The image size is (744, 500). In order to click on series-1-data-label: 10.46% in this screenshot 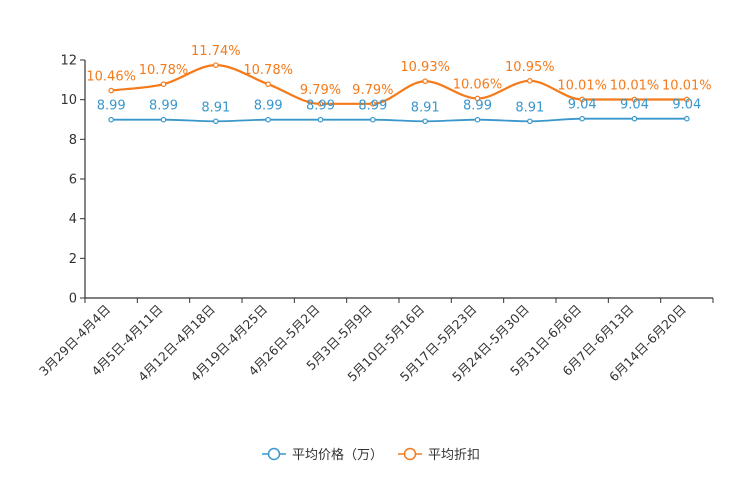, I will do `click(111, 77)`.